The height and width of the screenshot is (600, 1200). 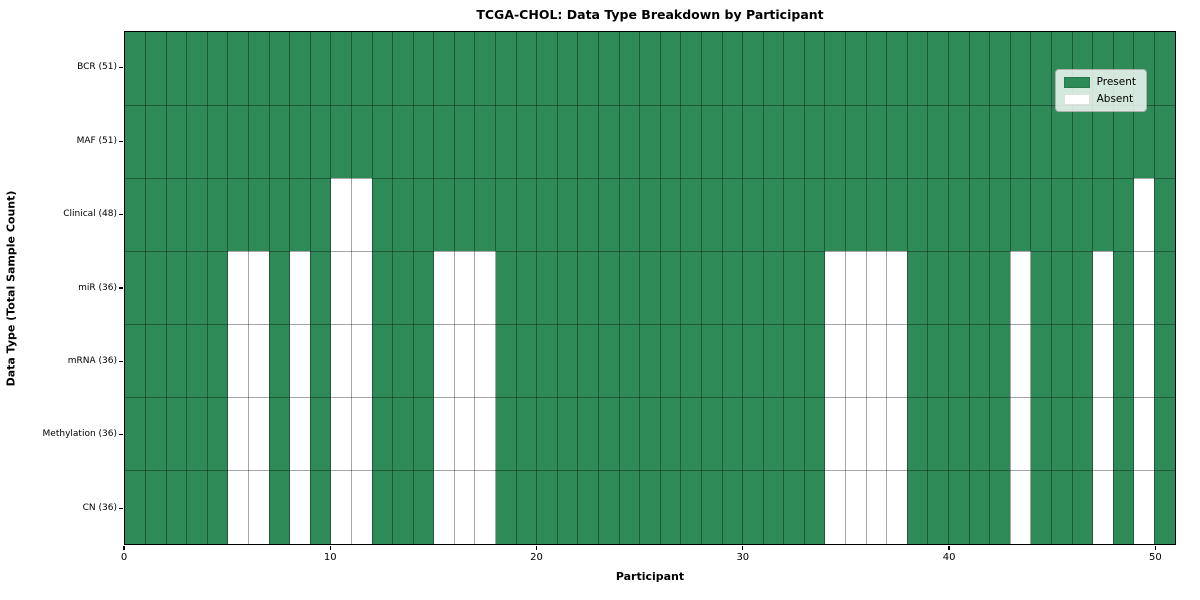 What do you see at coordinates (1099, 99) in the screenshot?
I see `legend-item-absent: Absent` at bounding box center [1099, 99].